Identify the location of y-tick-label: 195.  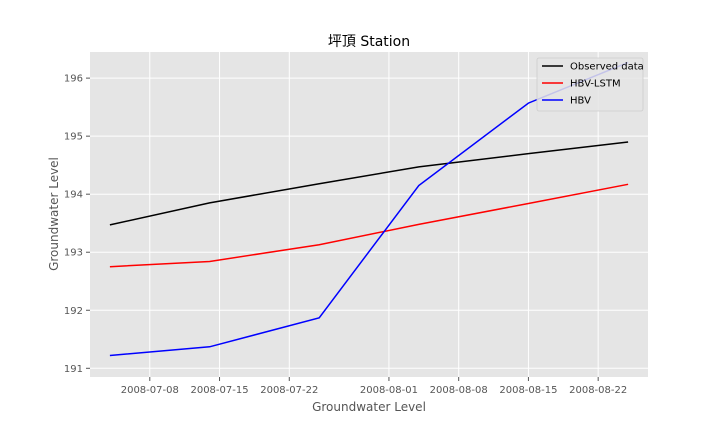
(73, 137).